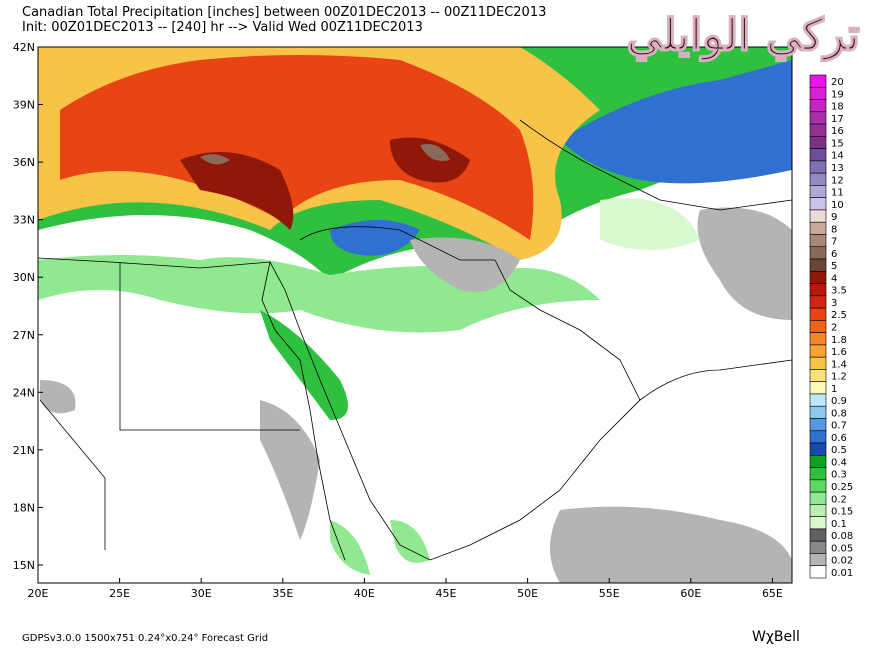  Describe the element at coordinates (842, 512) in the screenshot. I see `colorbar-label: 0.15` at that location.